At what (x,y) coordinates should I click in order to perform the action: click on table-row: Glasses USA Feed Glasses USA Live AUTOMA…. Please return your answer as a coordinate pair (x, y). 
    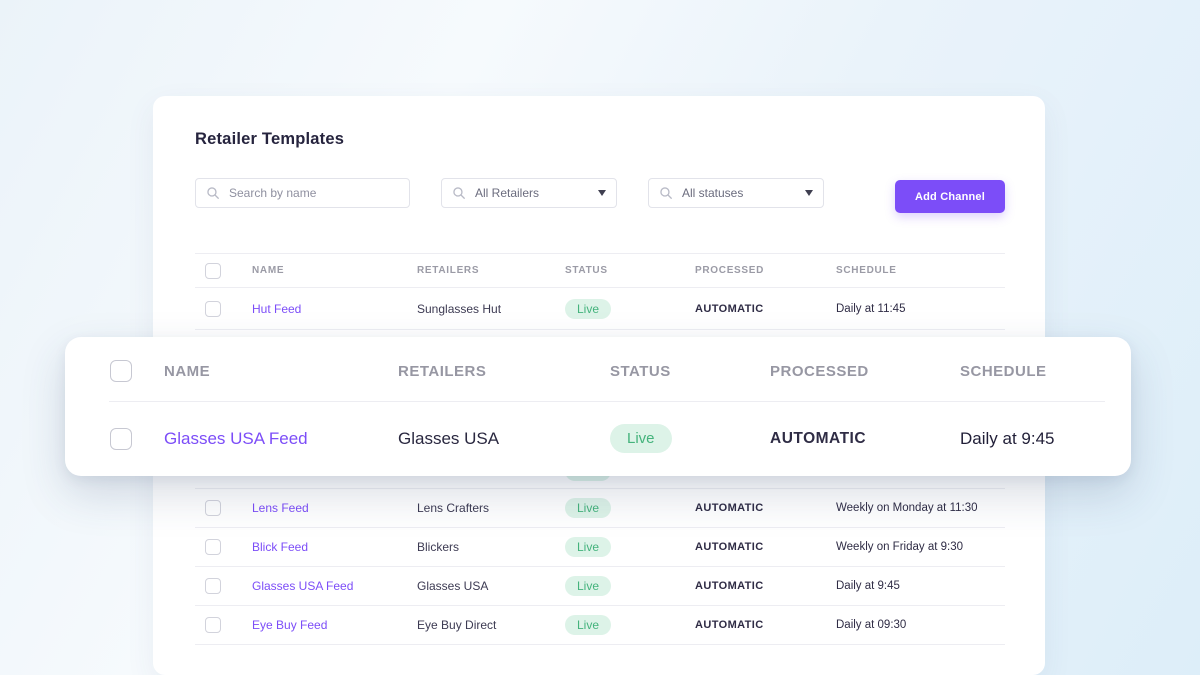
    Looking at the image, I should click on (600, 586).